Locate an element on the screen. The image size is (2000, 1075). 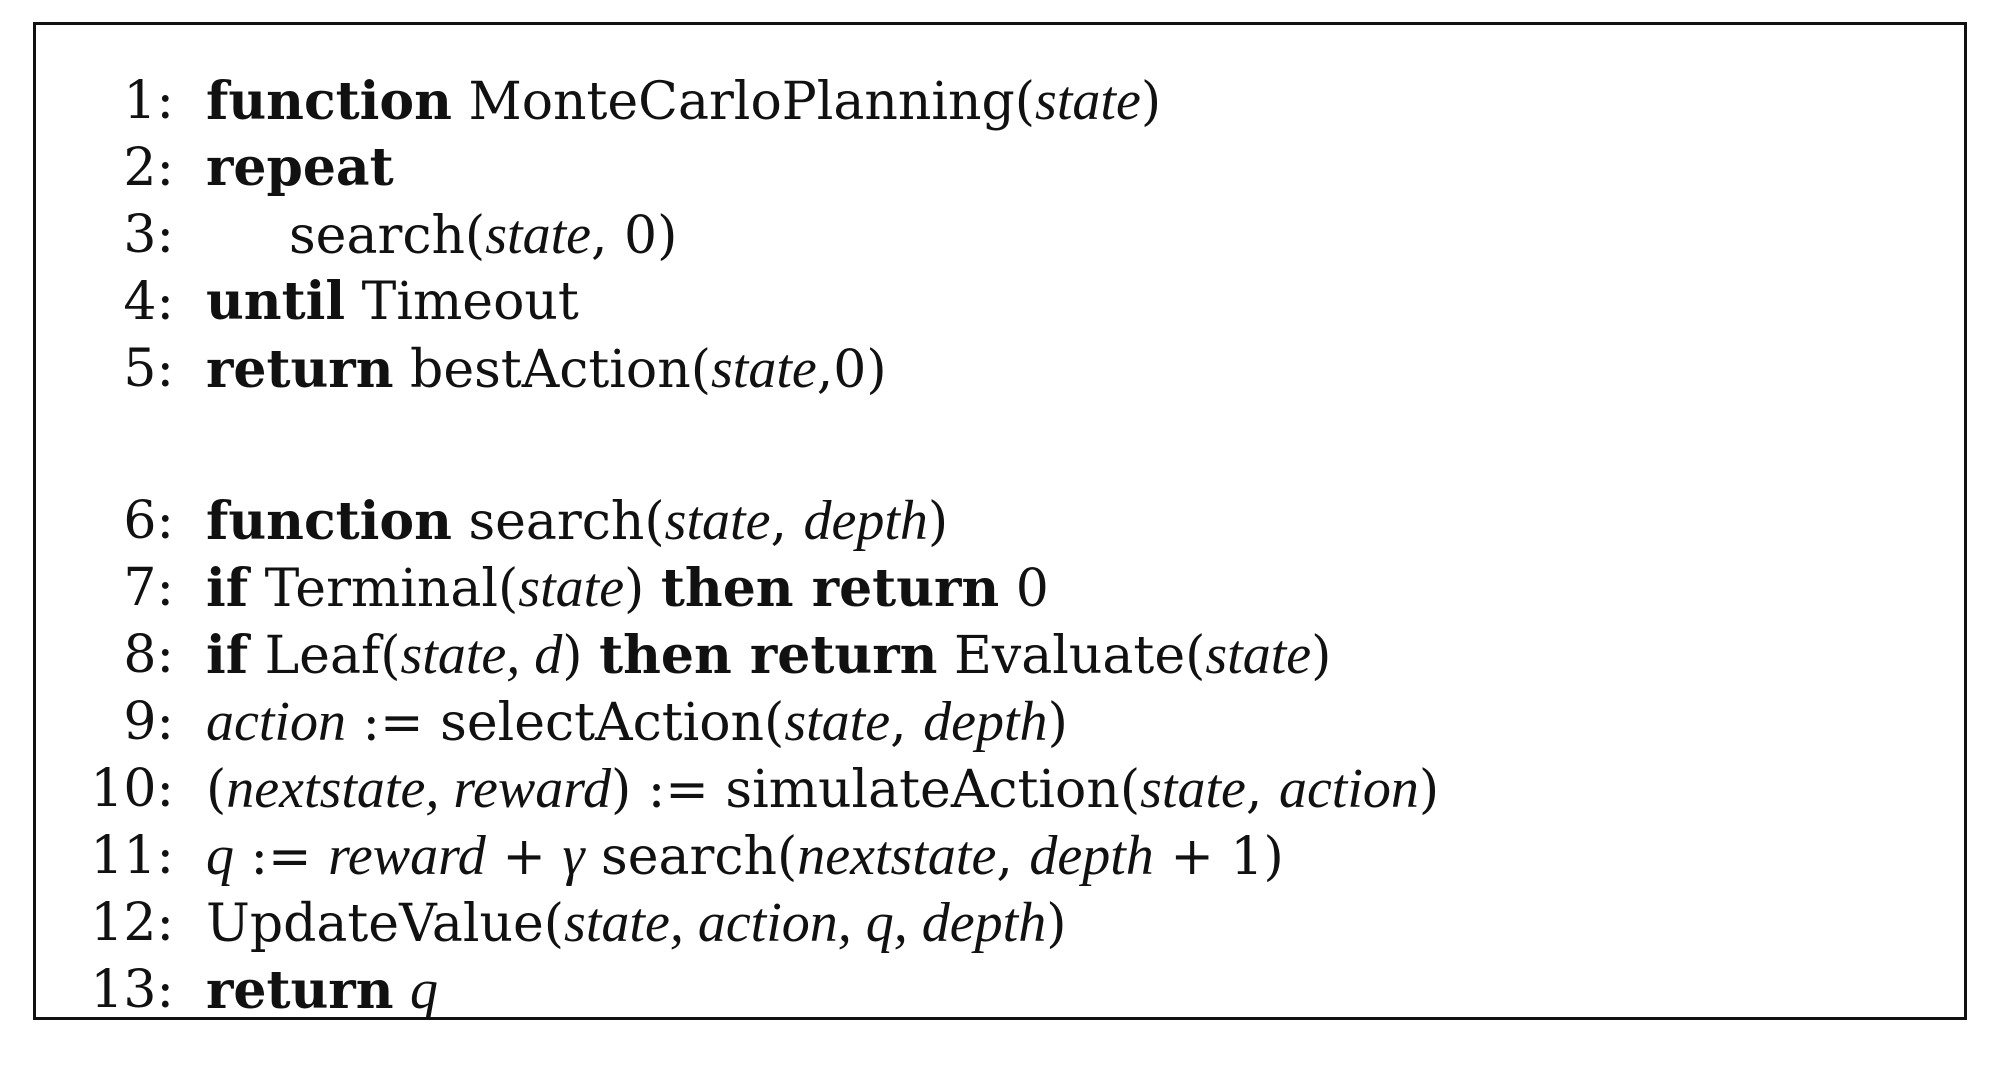
code-text: Terminal( is located at coordinates (383, 589).